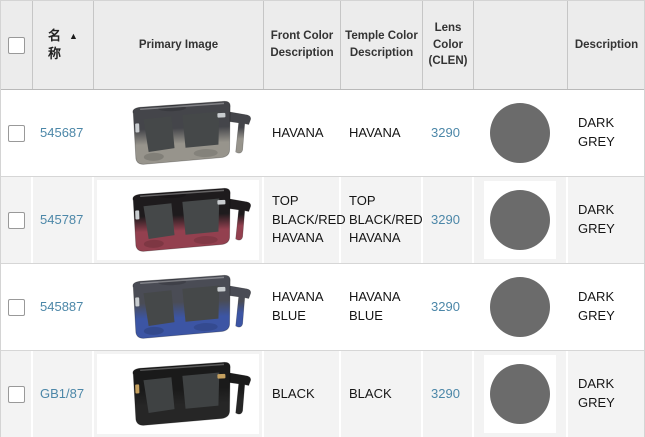 The width and height of the screenshot is (645, 437). What do you see at coordinates (63, 45) in the screenshot?
I see `column-header-name: 名称 ▲` at bounding box center [63, 45].